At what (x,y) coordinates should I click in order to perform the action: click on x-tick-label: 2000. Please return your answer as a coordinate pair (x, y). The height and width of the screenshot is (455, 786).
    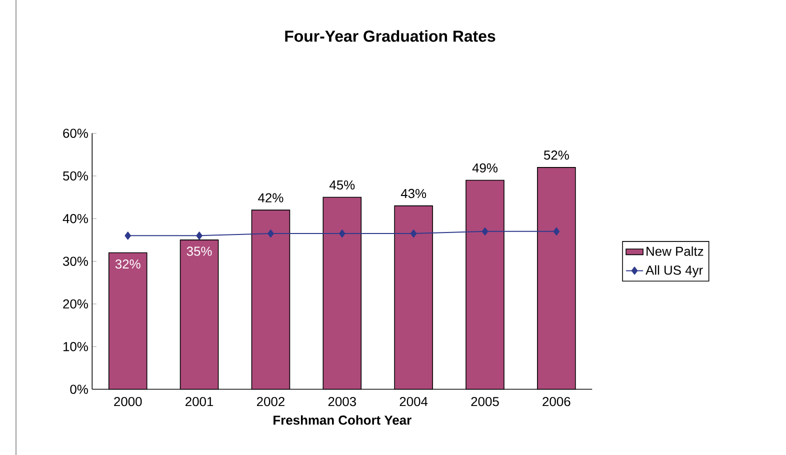
    Looking at the image, I should click on (128, 401).